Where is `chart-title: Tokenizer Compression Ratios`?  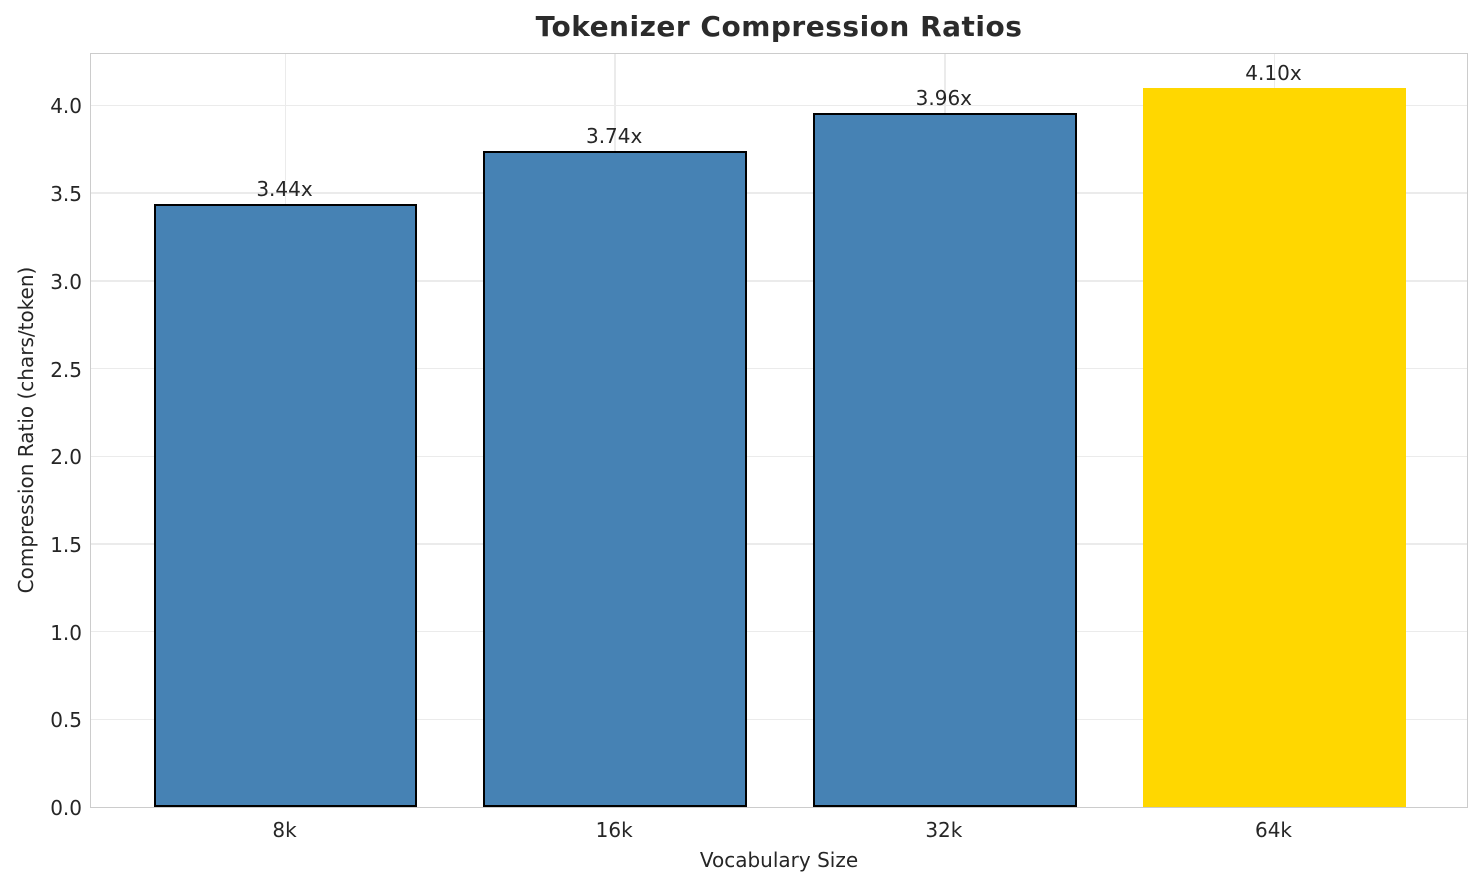 chart-title: Tokenizer Compression Ratios is located at coordinates (779, 26).